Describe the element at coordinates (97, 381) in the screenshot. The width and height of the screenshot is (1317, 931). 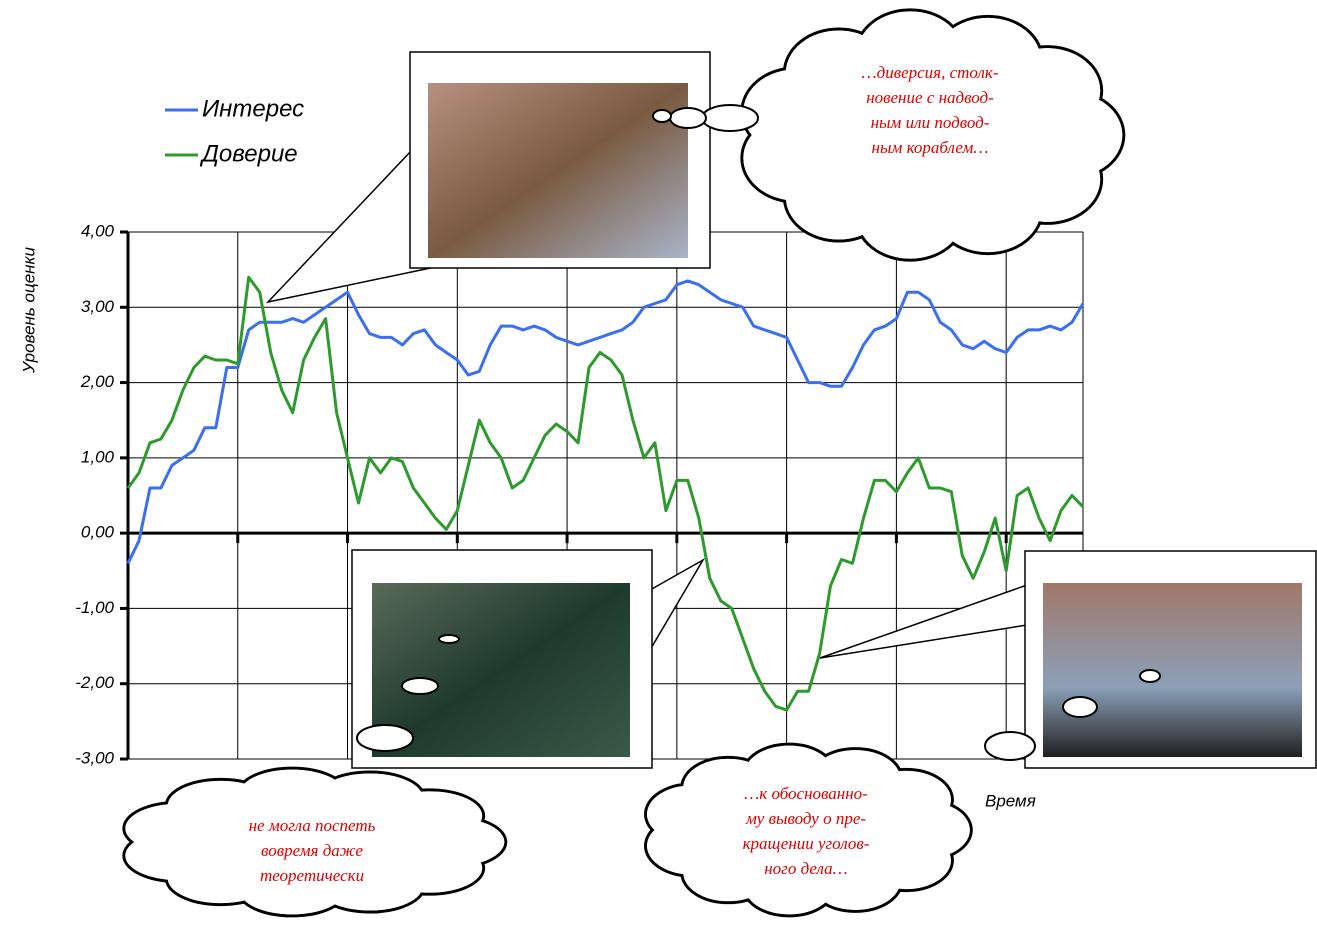
I see `y-tick-label: 2,00` at that location.